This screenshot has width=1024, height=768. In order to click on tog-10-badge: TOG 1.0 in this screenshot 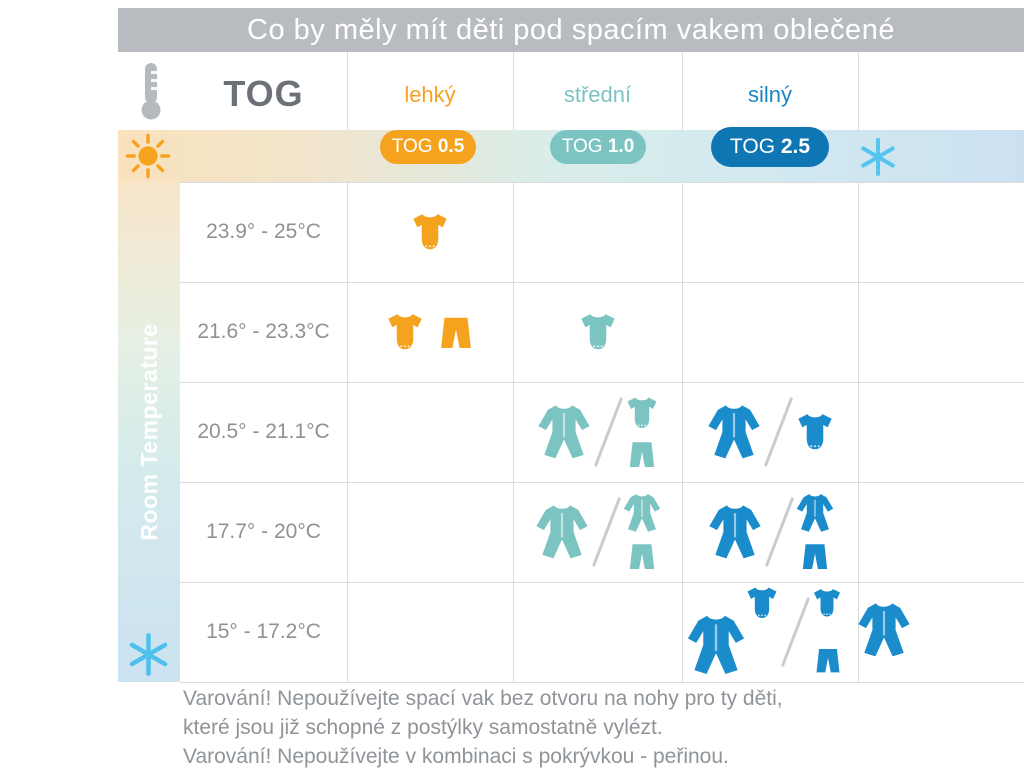, I will do `click(598, 147)`.